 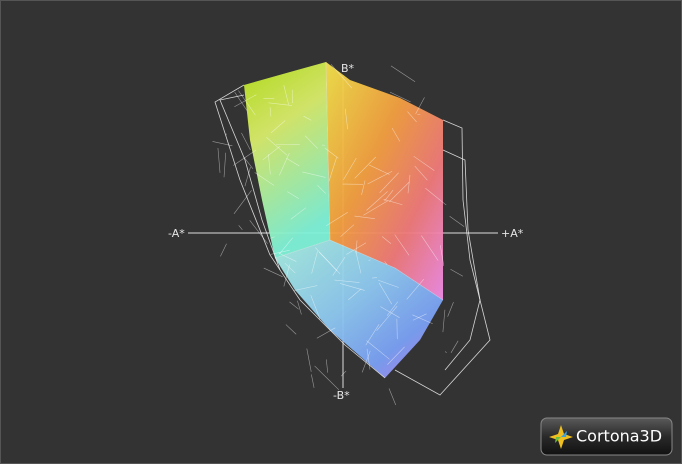 What do you see at coordinates (176, 233) in the screenshot?
I see `axis-label: -A*` at bounding box center [176, 233].